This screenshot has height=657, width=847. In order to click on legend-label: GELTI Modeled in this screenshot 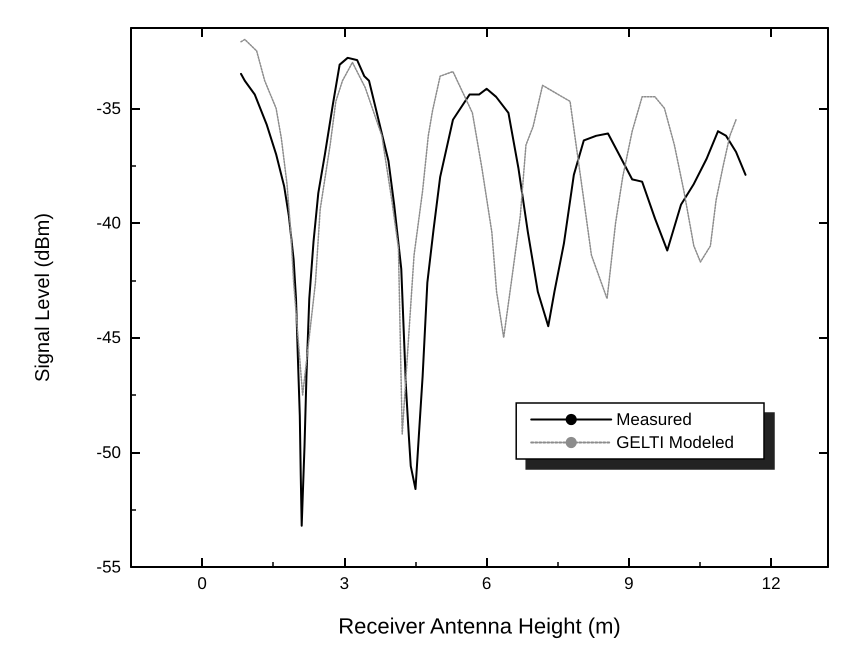, I will do `click(675, 442)`.